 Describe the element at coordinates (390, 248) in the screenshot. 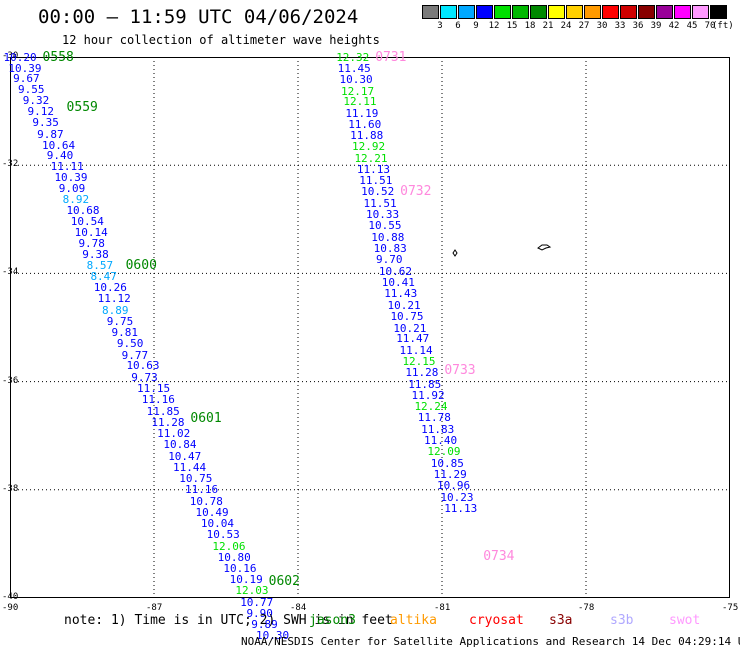

I see `swh-value: 10.83` at that location.